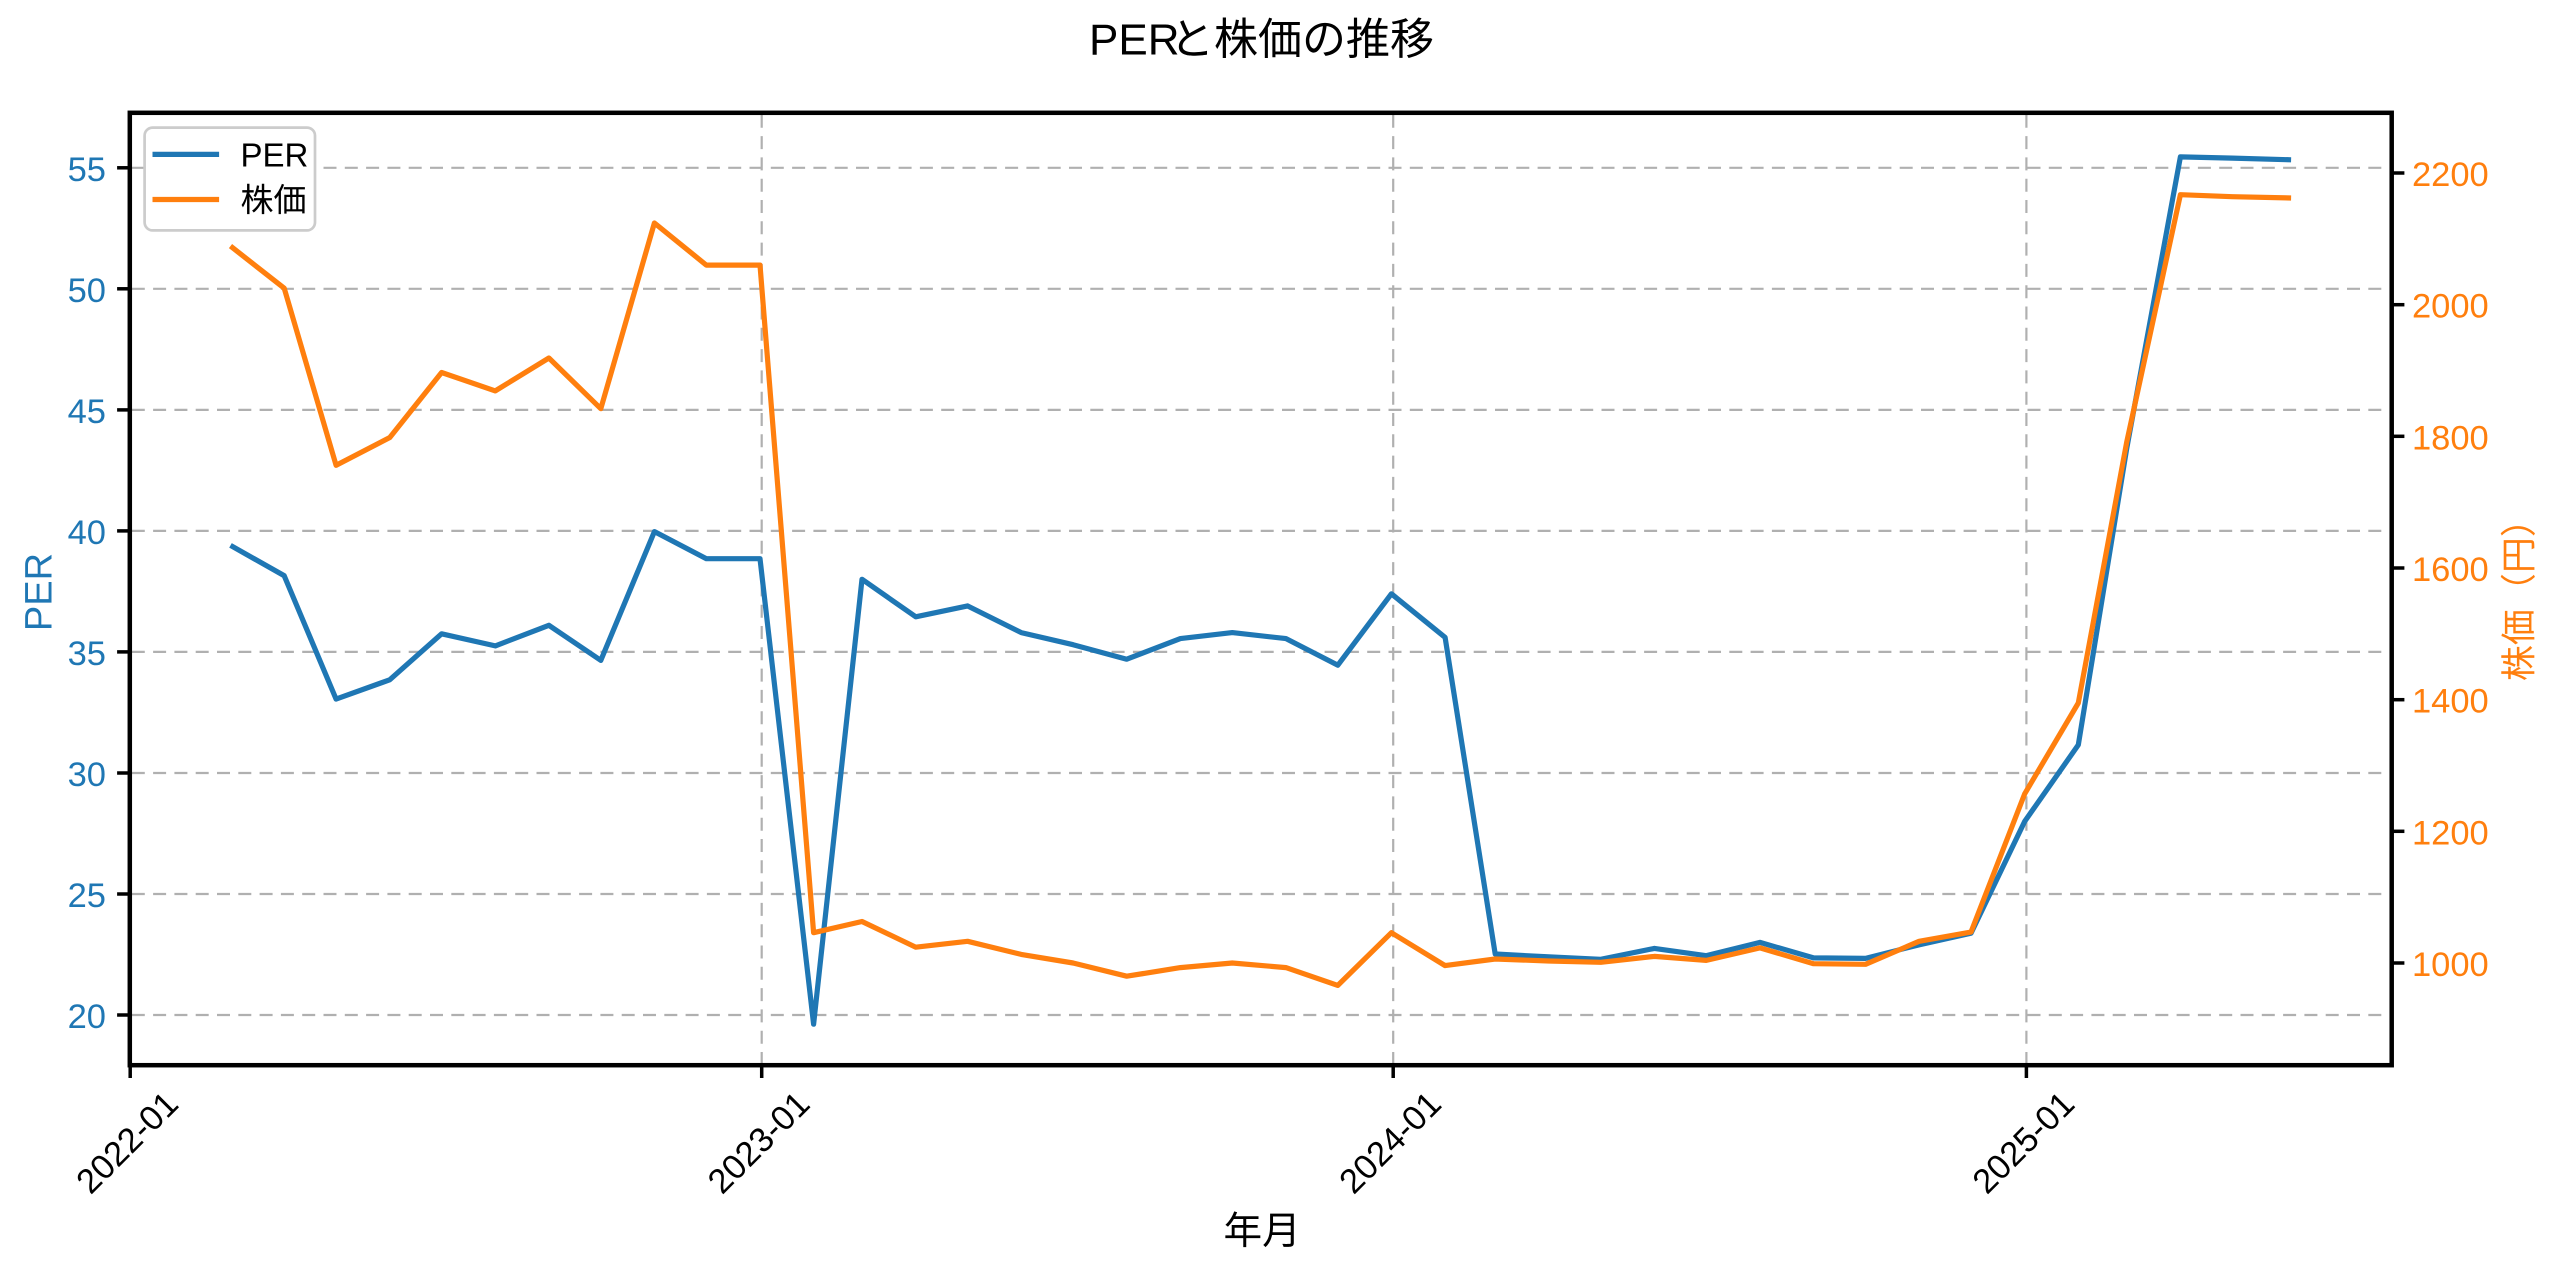  Describe the element at coordinates (2450, 438) in the screenshot. I see `svg-text: 1800` at that location.